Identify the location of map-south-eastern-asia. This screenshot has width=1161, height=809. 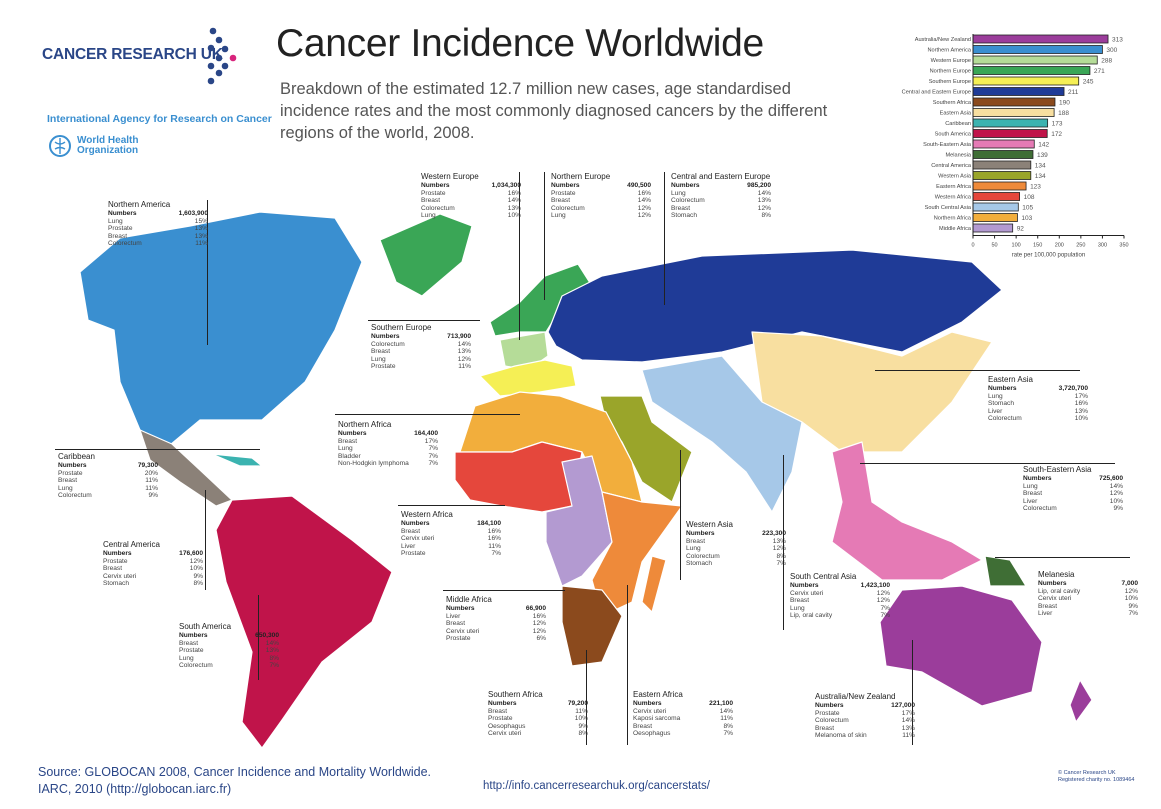
(907, 511).